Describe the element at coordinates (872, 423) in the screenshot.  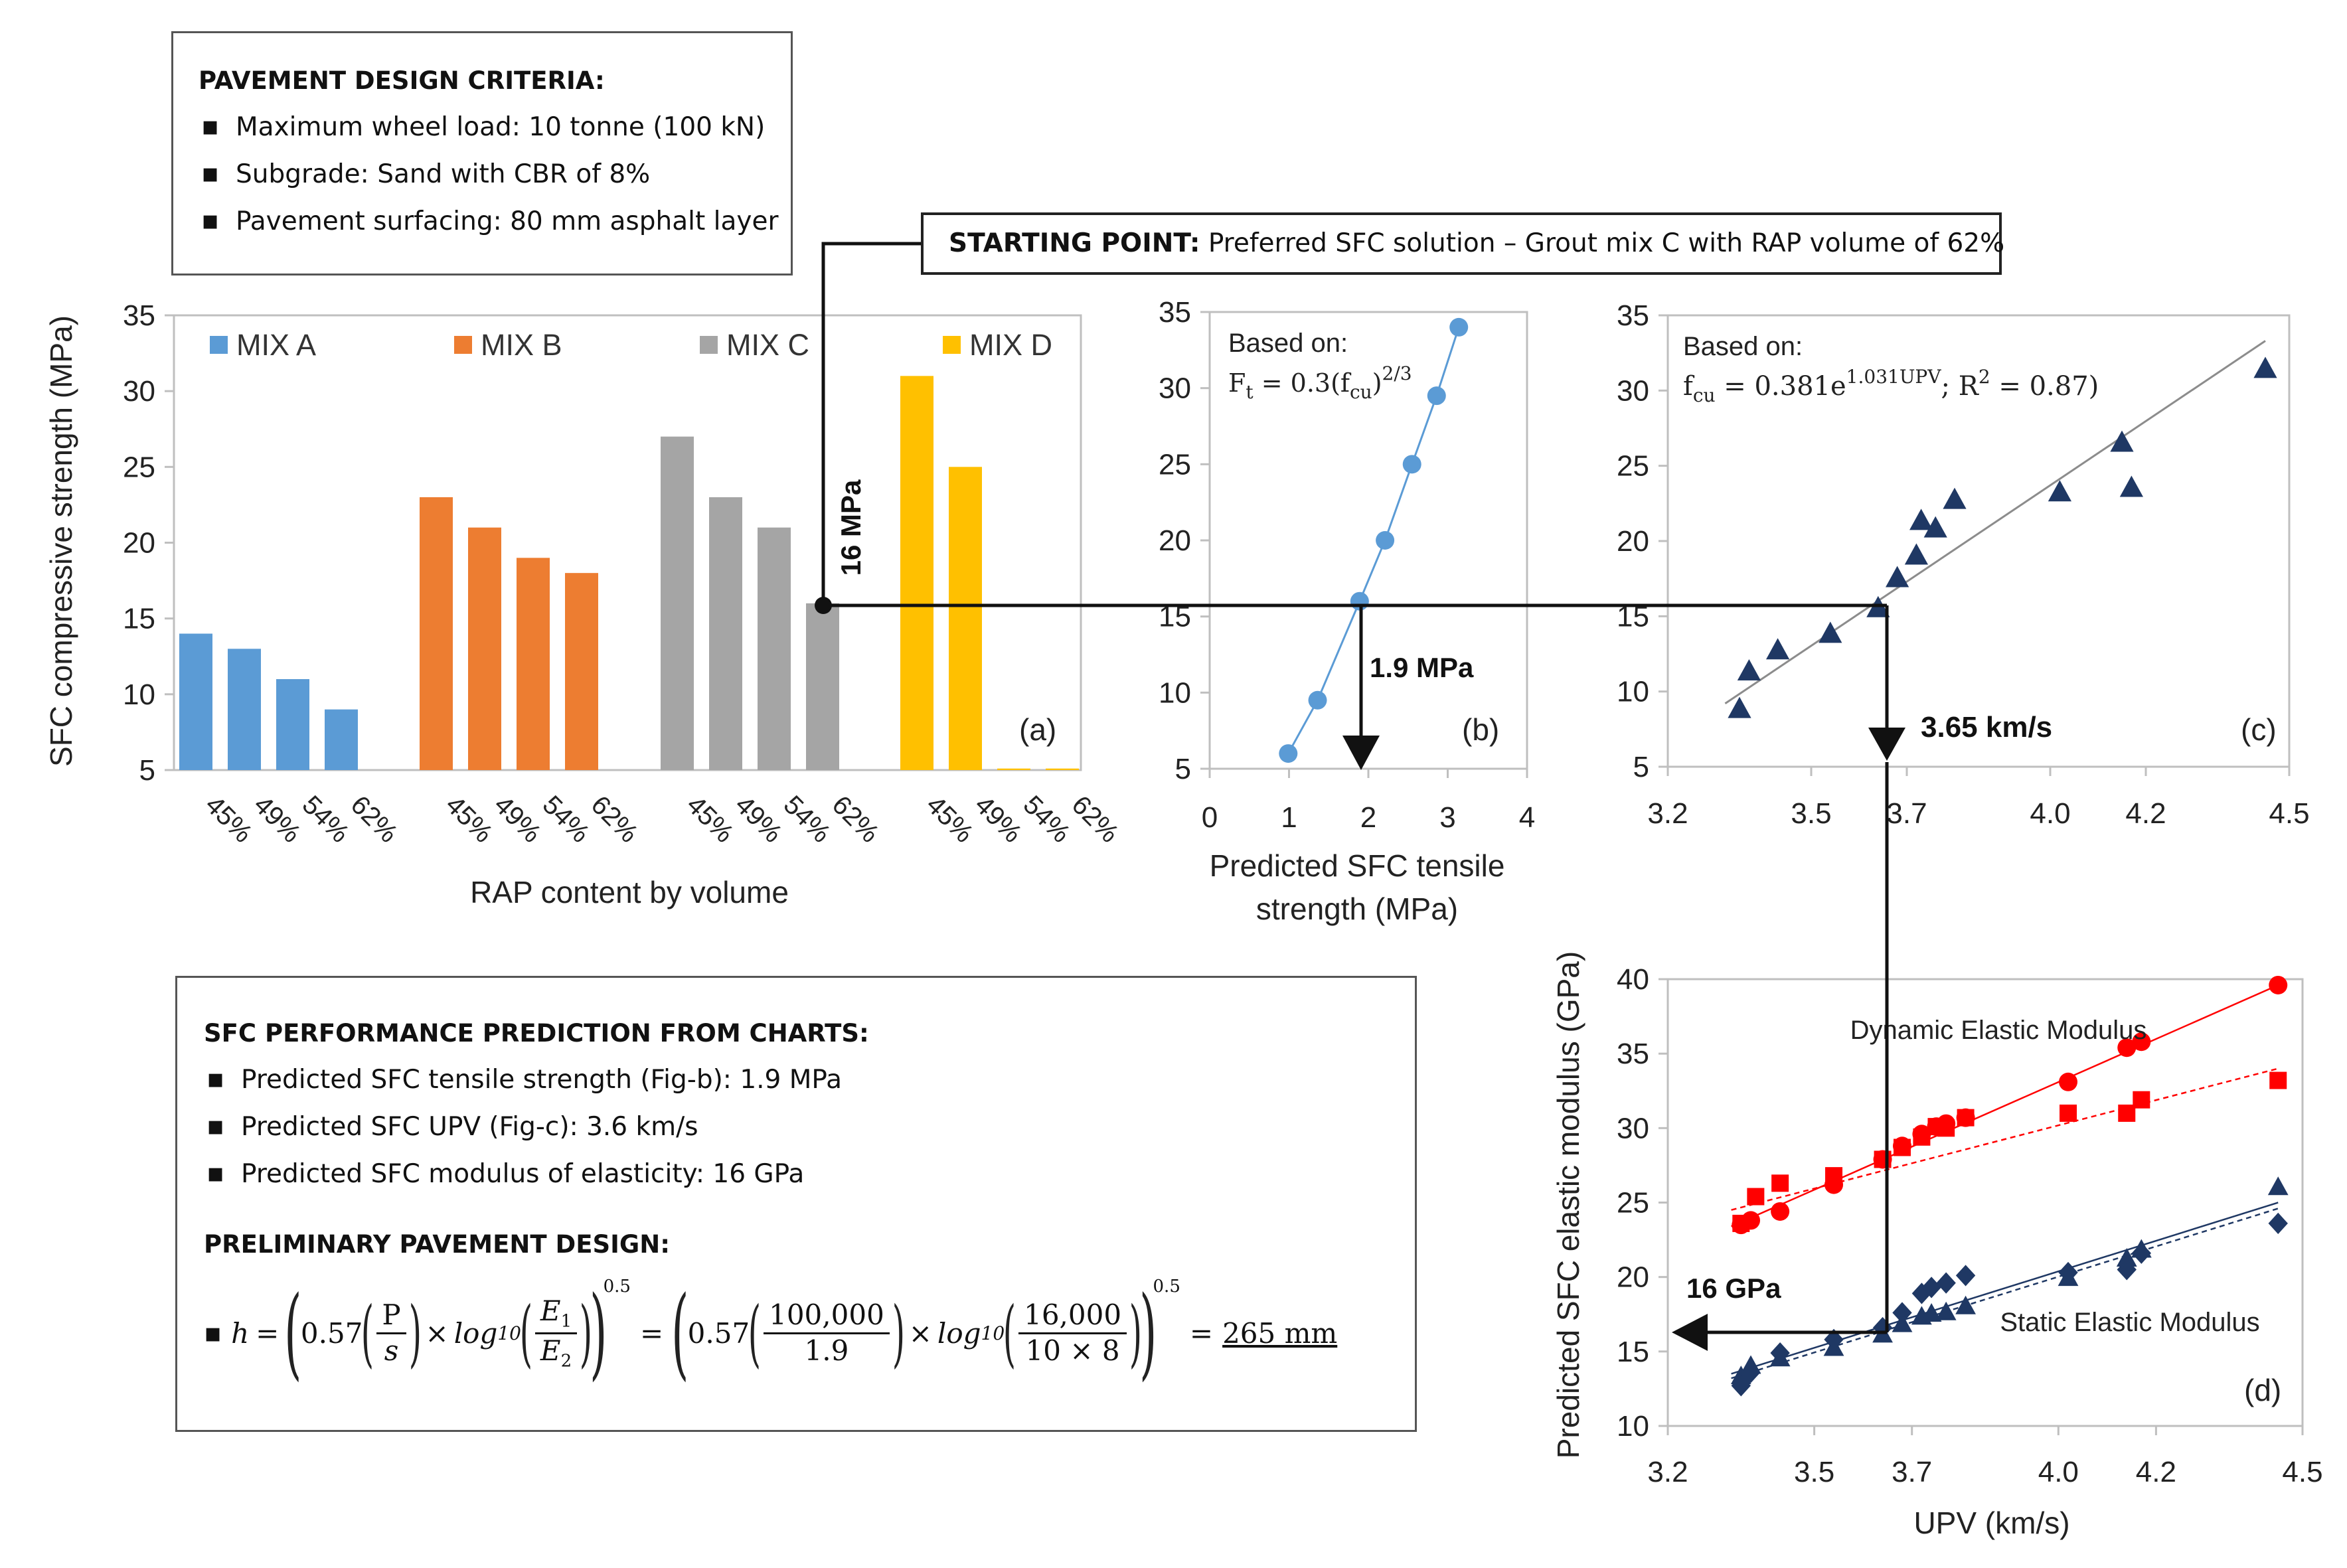
I see `starting-point-leader` at that location.